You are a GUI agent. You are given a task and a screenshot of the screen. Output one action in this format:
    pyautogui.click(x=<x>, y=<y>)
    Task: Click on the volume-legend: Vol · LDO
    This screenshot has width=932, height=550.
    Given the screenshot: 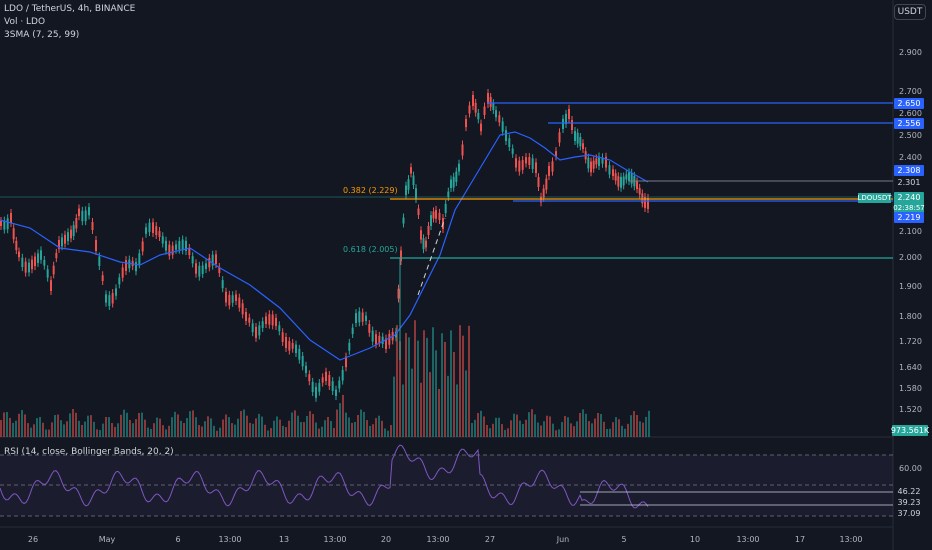 What is the action you would take?
    pyautogui.click(x=25, y=22)
    